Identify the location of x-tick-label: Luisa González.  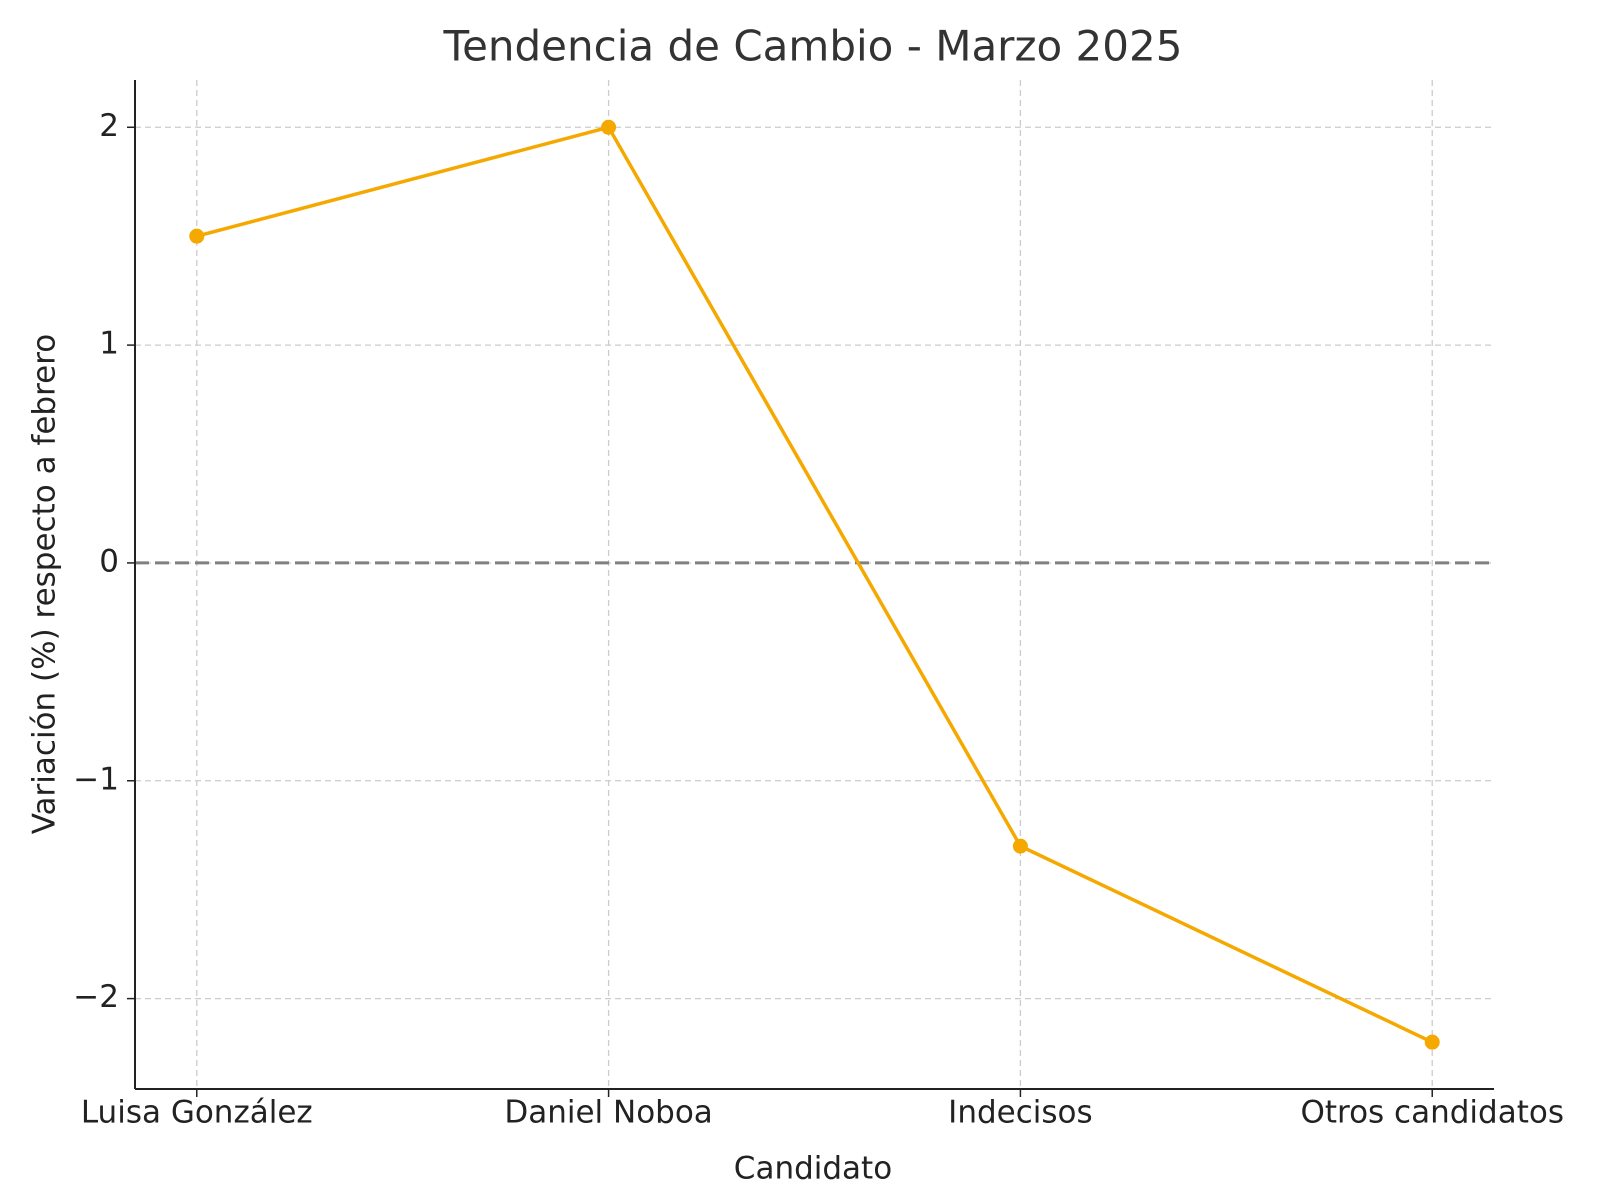
(197, 1113).